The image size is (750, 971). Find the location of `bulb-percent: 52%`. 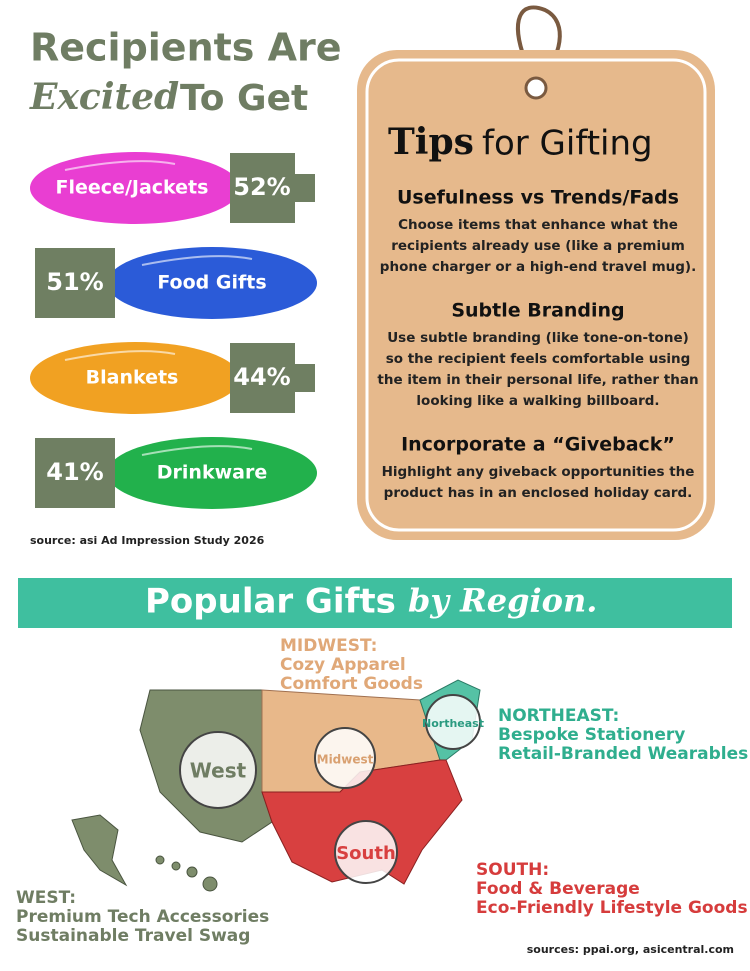

bulb-percent: 52% is located at coordinates (261, 187).